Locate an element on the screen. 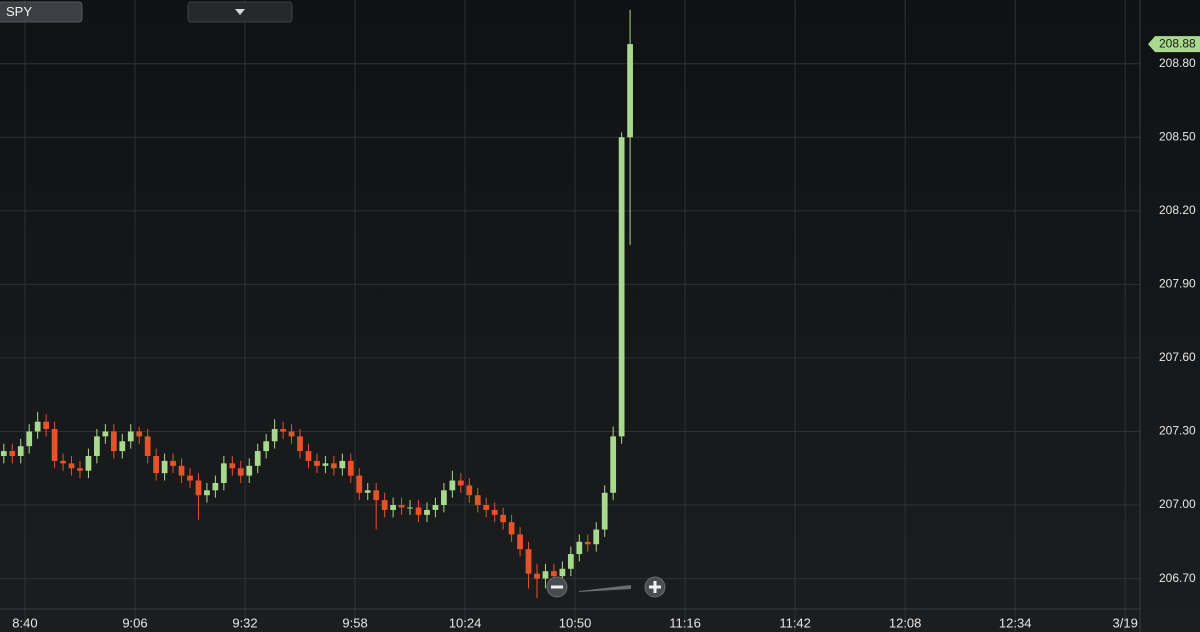  symbol-input is located at coordinates (41, 12).